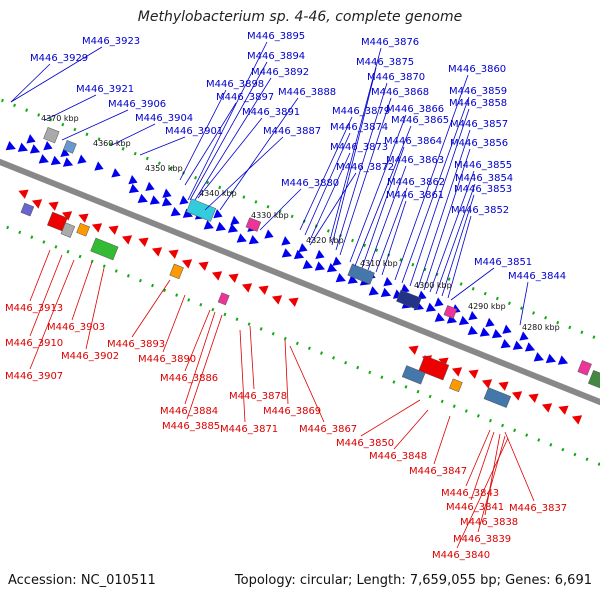 This screenshot has height=604, width=600. I want to click on tick-label: 4350 kbp, so click(164, 168).